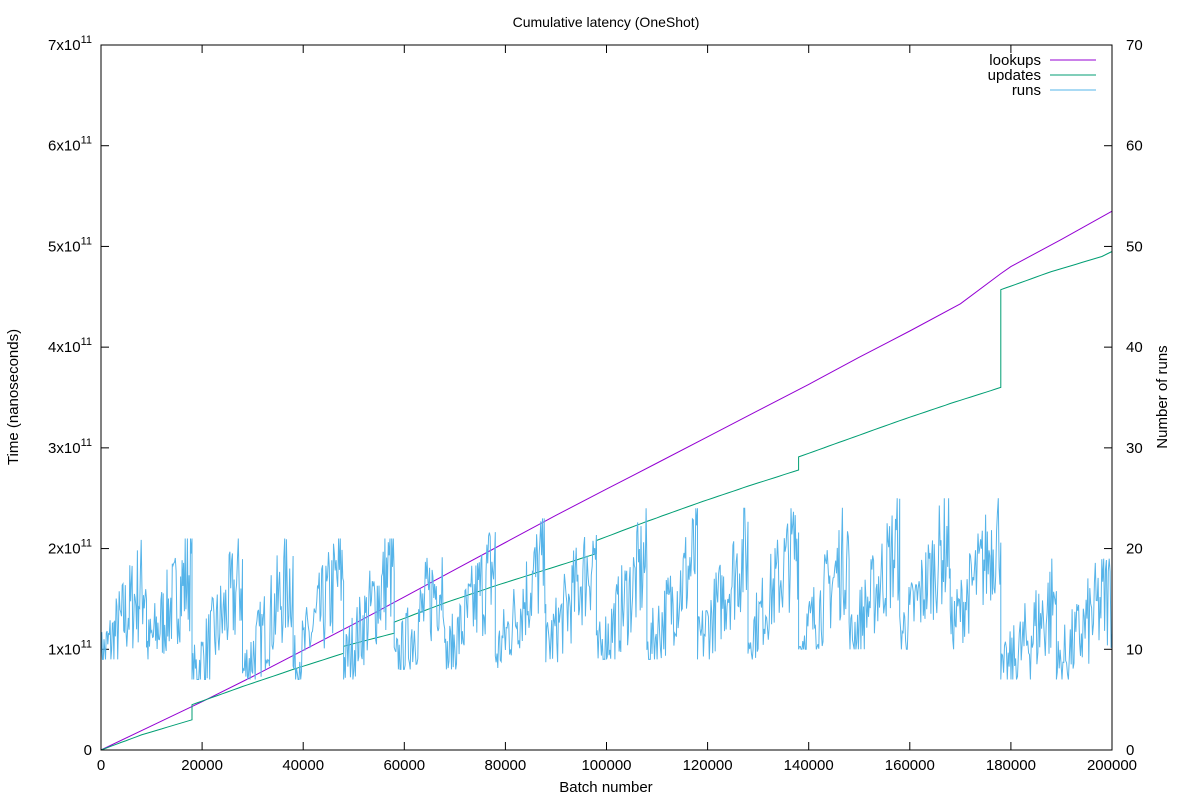  What do you see at coordinates (809, 765) in the screenshot?
I see `x-tick-label: 140000` at bounding box center [809, 765].